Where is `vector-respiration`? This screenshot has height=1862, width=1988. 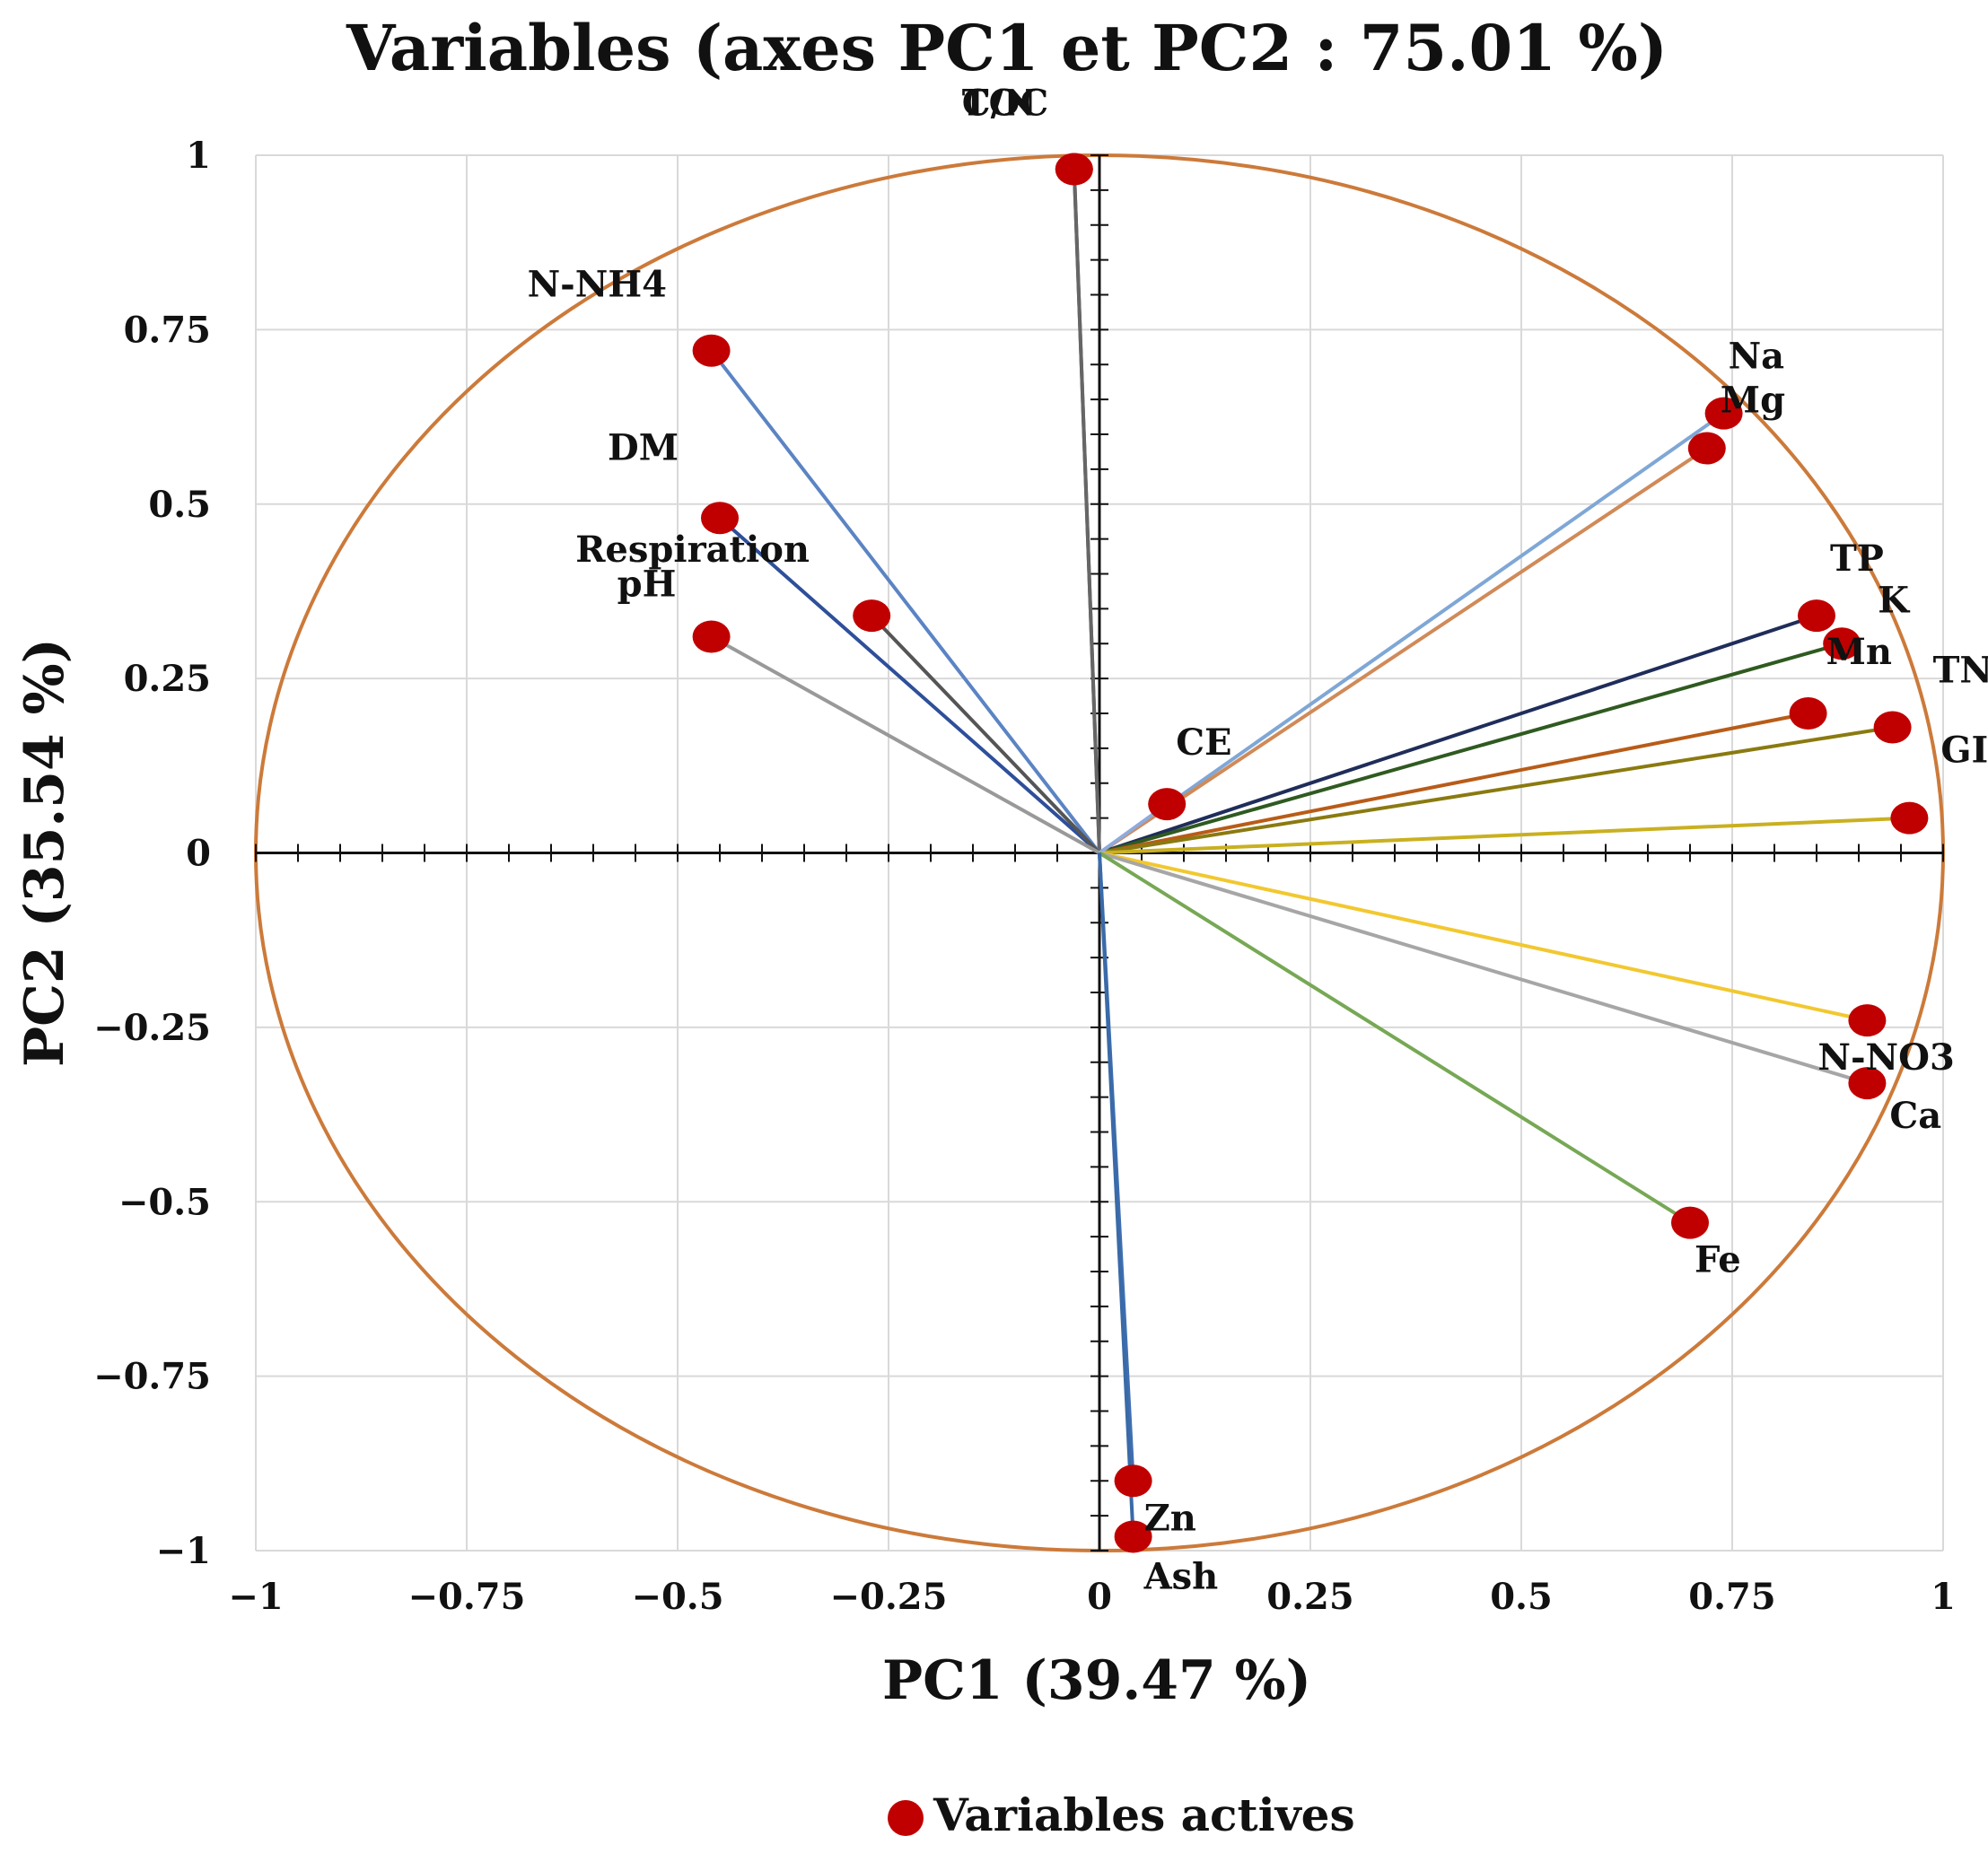 vector-respiration is located at coordinates (985, 734).